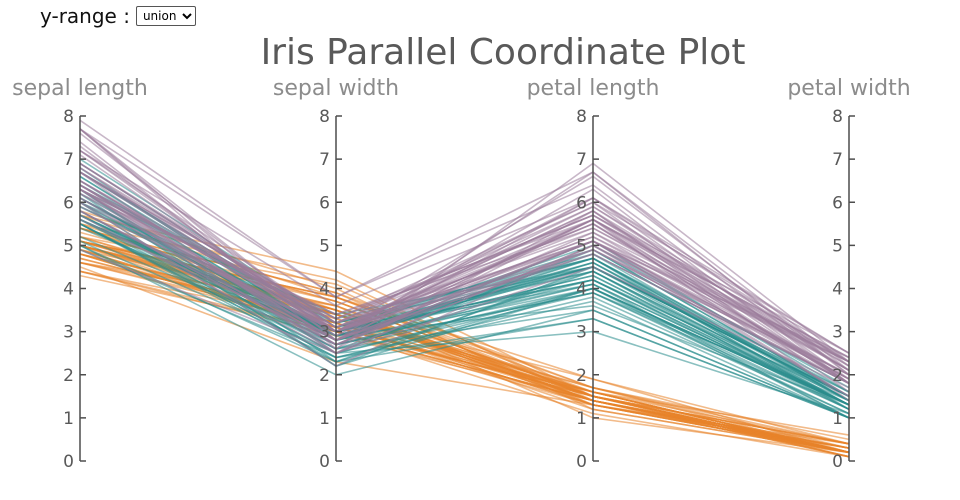 This screenshot has width=960, height=500. I want to click on y-range-control: y-range : union, so click(118, 16).